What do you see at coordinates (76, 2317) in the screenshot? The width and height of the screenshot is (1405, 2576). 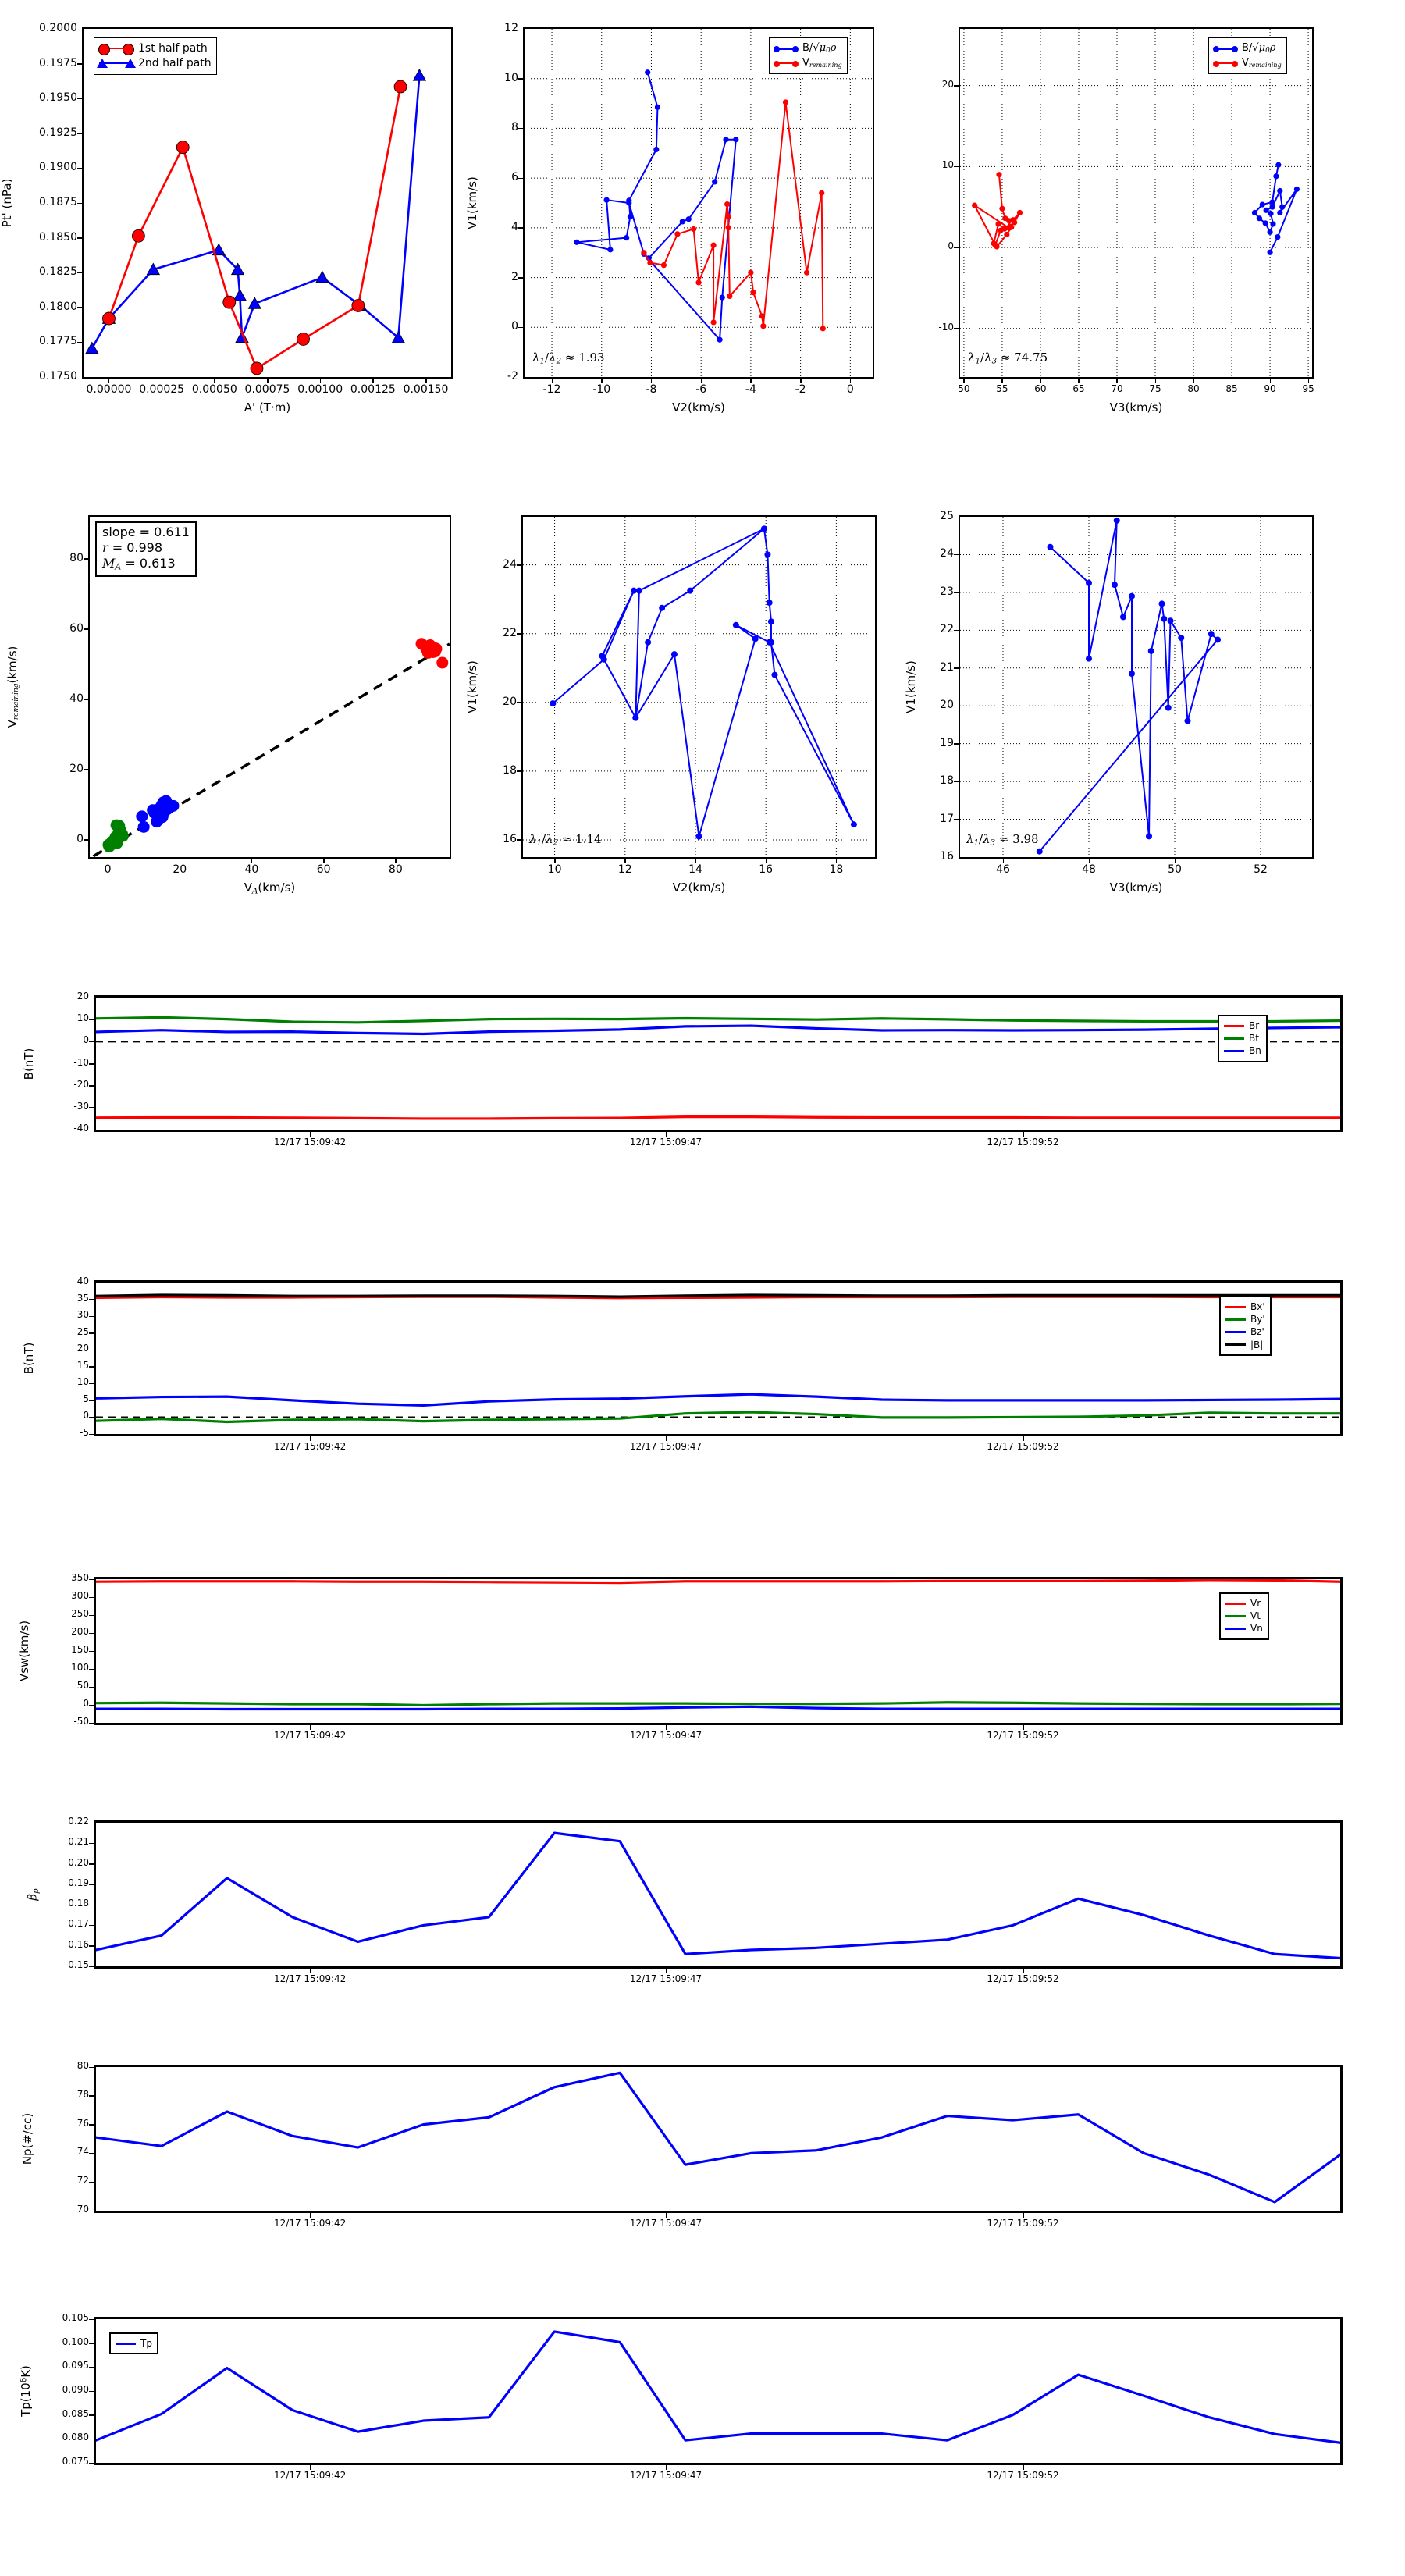 I see `proton-temperature-ytick: 0.105` at bounding box center [76, 2317].